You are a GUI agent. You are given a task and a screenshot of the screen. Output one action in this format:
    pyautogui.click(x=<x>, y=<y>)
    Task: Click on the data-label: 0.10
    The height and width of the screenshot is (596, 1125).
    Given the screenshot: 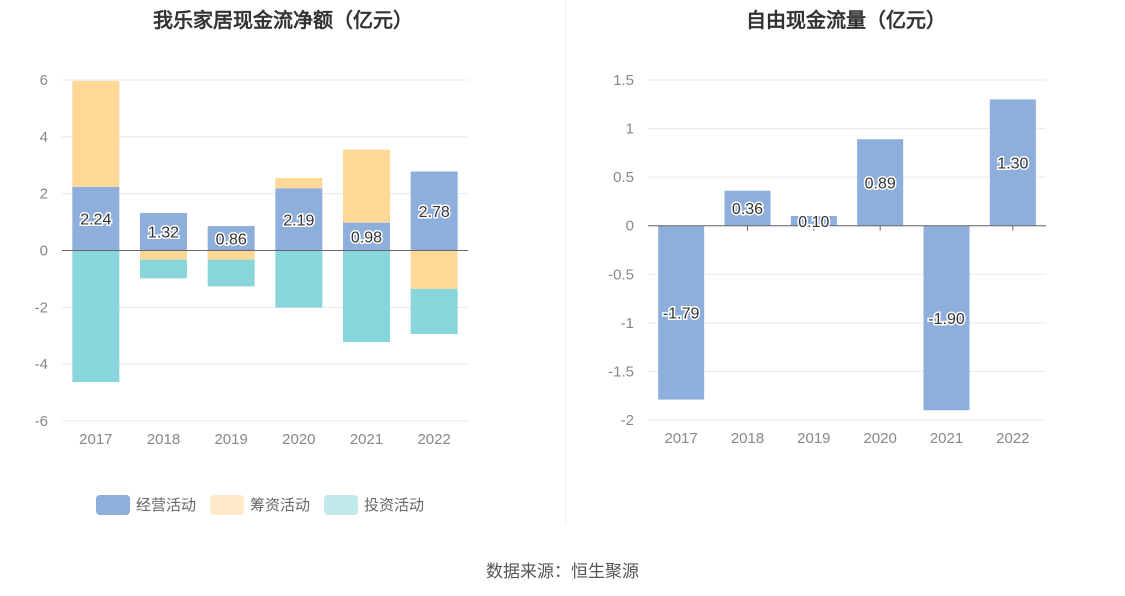 What is the action you would take?
    pyautogui.click(x=813, y=222)
    